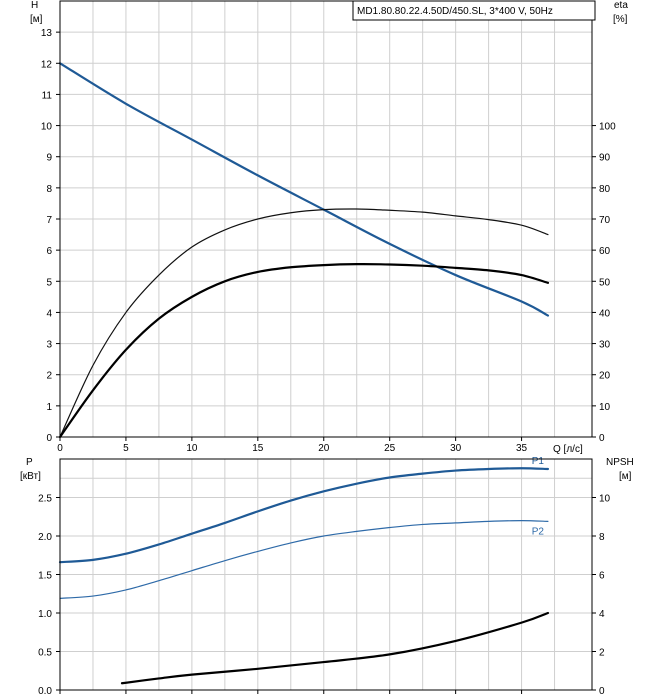  I want to click on left-tick-label: 11, so click(47, 95).